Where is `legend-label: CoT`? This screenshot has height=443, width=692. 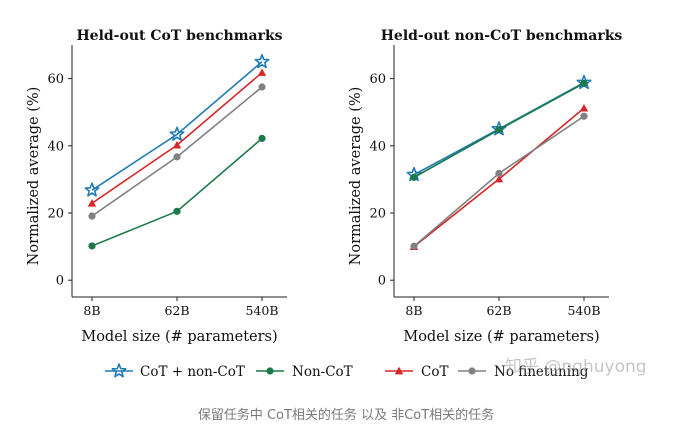
legend-label: CoT is located at coordinates (434, 372).